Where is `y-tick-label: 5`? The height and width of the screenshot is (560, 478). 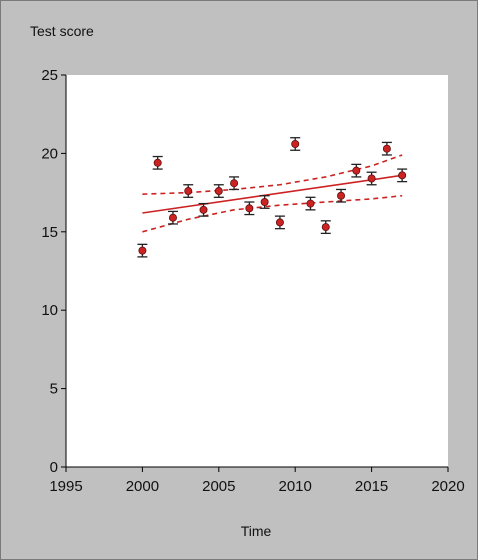
y-tick-label: 5 is located at coordinates (54, 389).